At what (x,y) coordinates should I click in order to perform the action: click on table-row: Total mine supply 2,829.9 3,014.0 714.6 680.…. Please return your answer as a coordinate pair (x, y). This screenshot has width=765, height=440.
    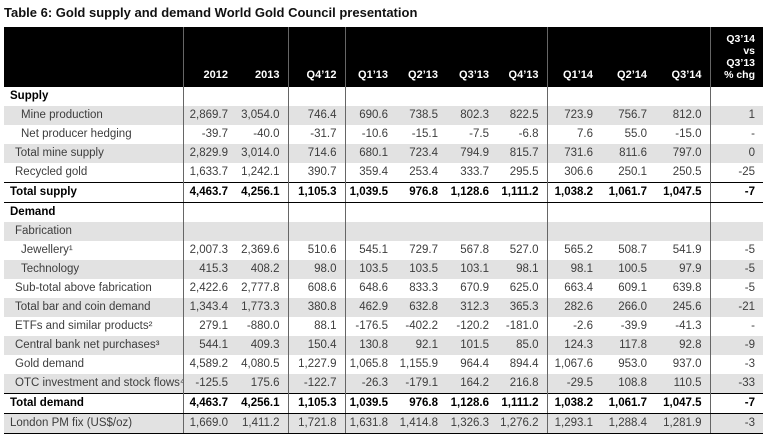
    Looking at the image, I should click on (383, 153).